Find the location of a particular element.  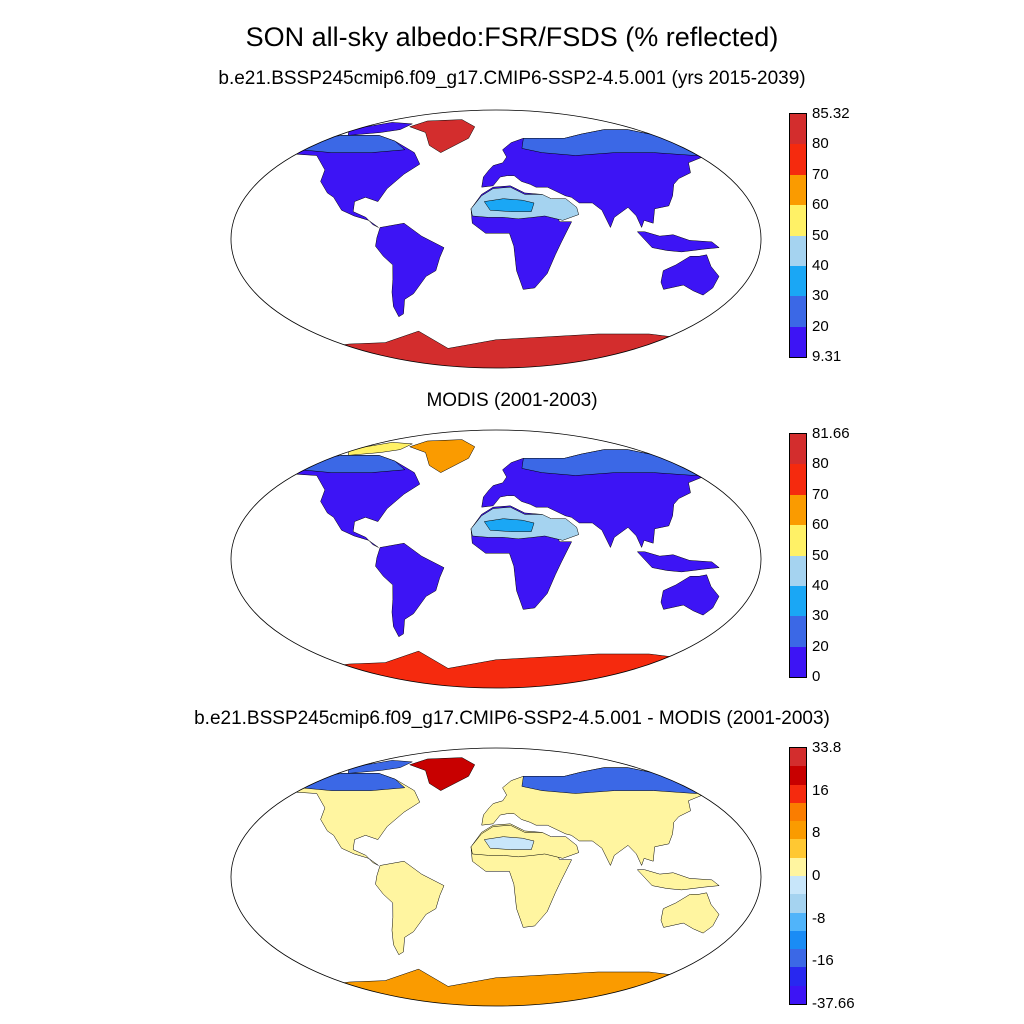

colorbar-tick-label: 85.32 is located at coordinates (831, 113).